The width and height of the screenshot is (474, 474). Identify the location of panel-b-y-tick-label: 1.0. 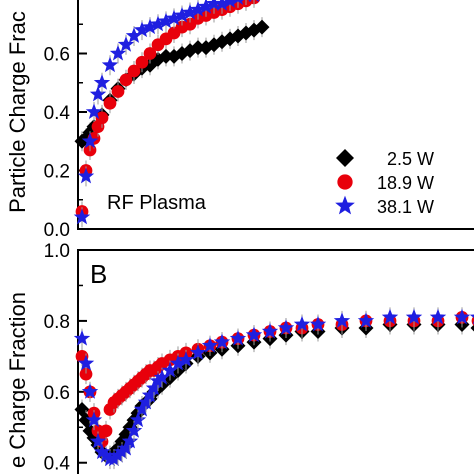
(57, 251).